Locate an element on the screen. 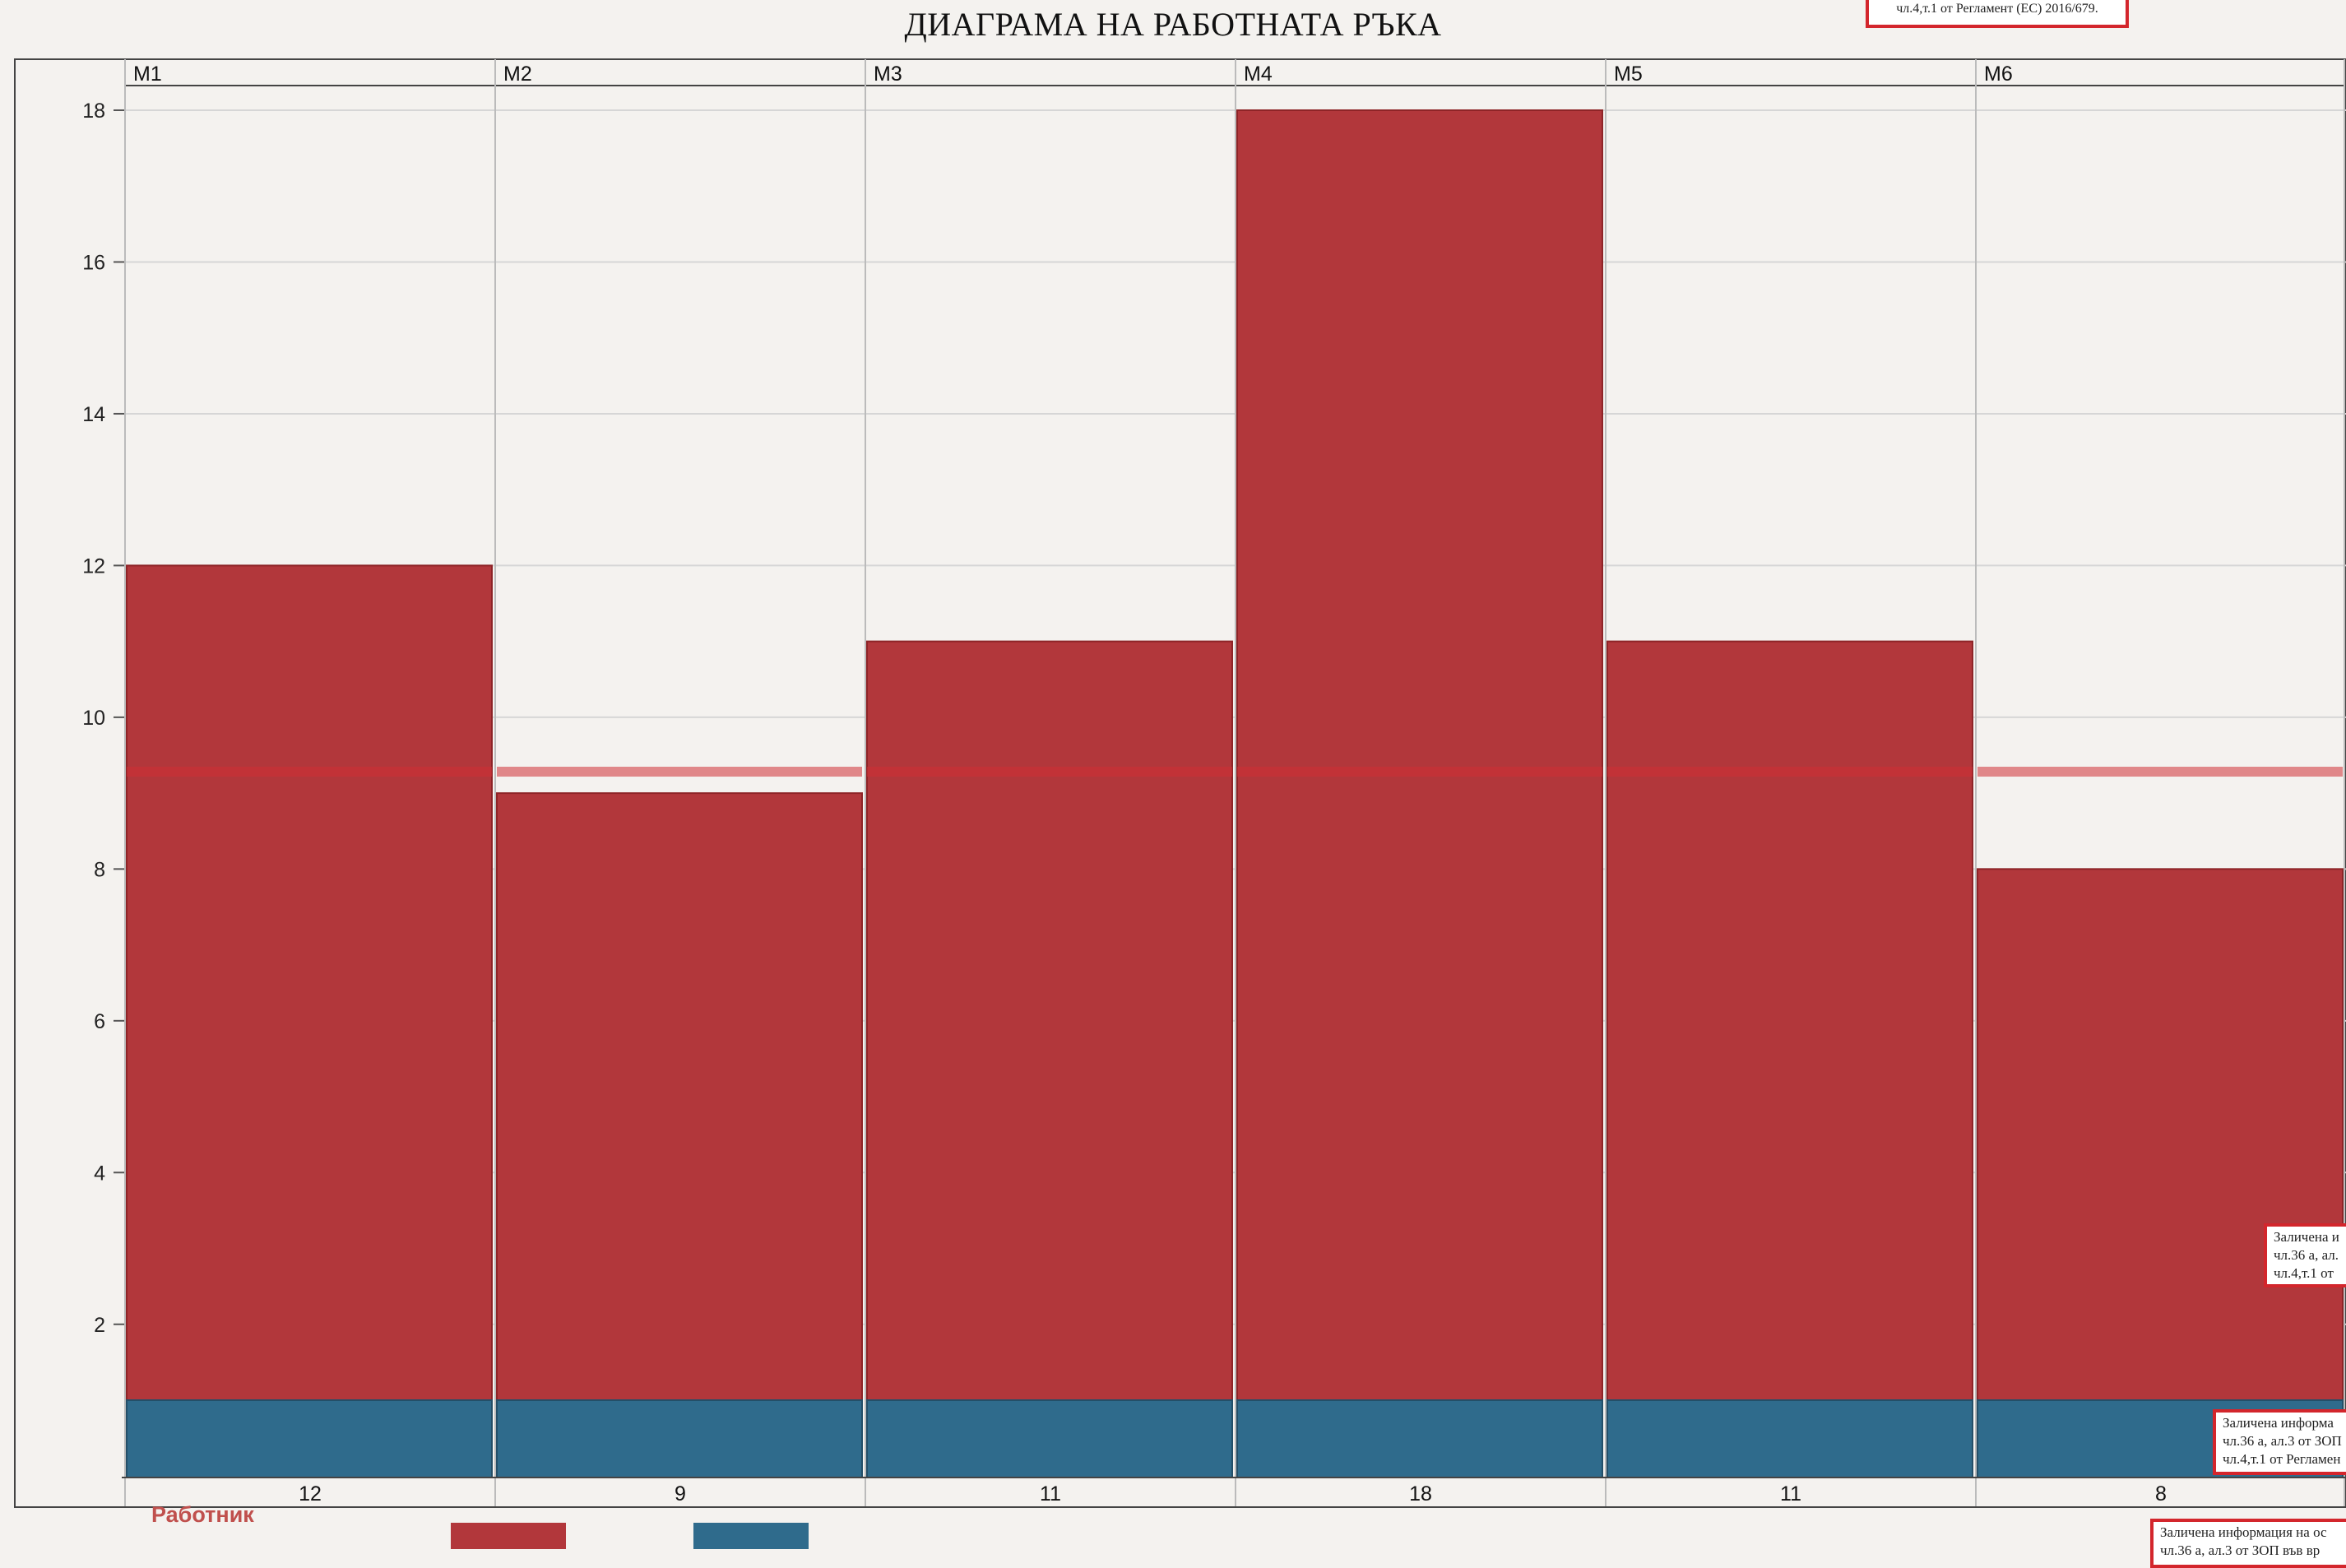  stamp-line: чл.4,т.1 от Регламент (ЕС) 2016/679. is located at coordinates (1997, 9).